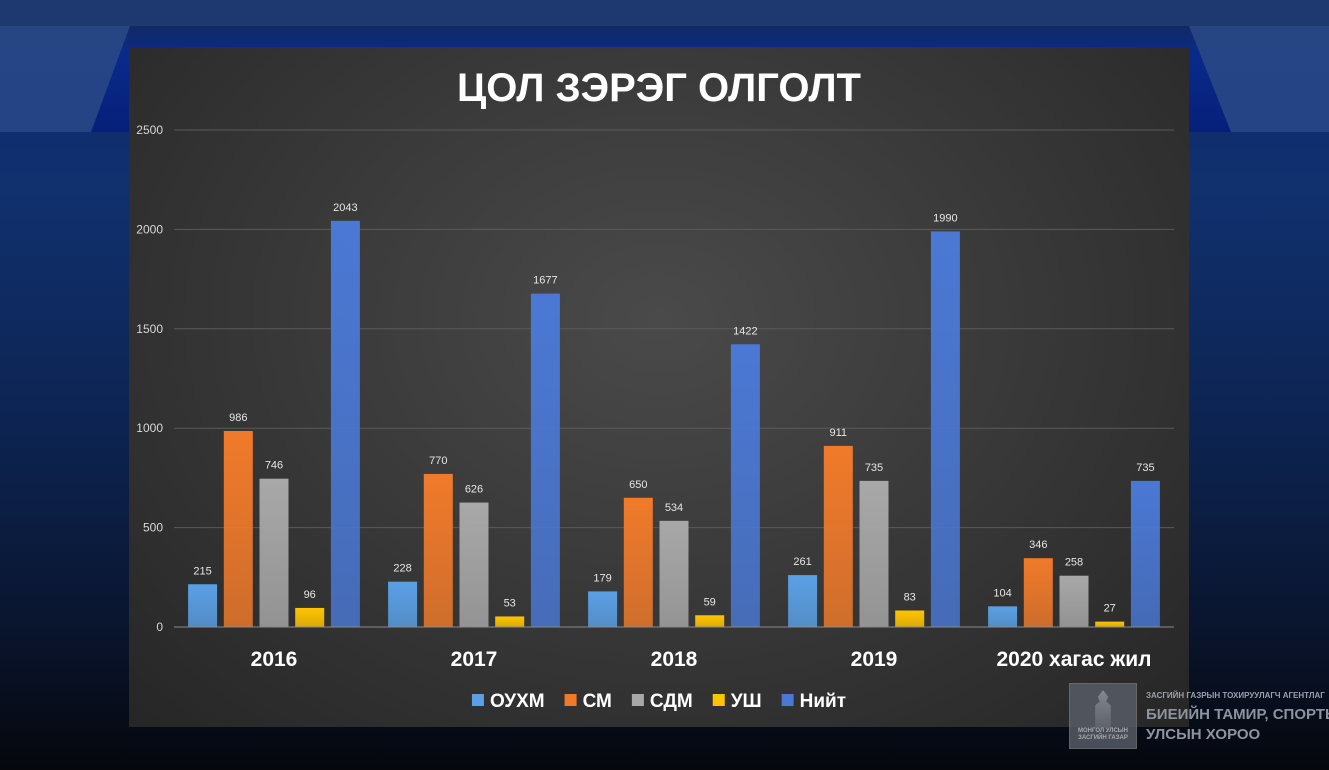  Describe the element at coordinates (839, 433) in the screenshot. I see `data-label: 911` at that location.